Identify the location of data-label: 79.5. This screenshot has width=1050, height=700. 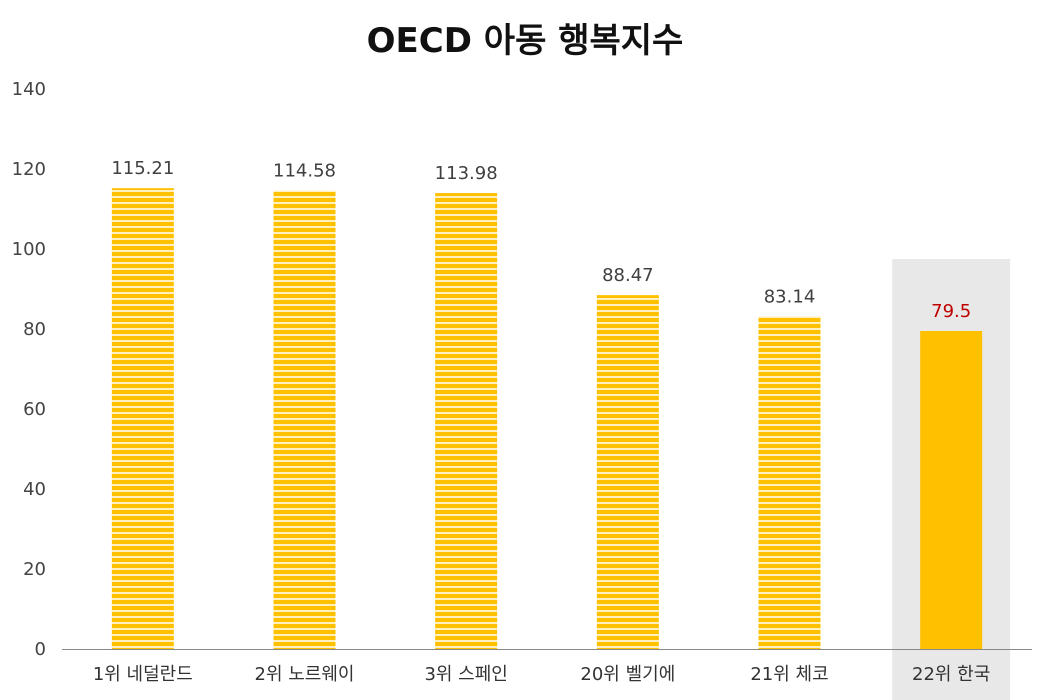
(951, 311).